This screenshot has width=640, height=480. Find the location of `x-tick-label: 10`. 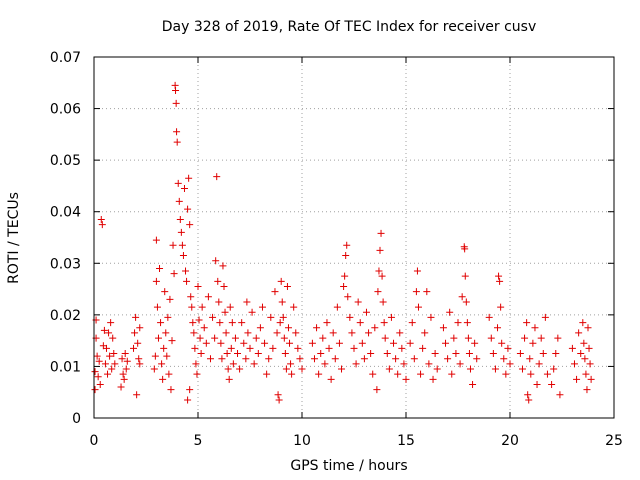

x-tick-label: 10 is located at coordinates (302, 441).